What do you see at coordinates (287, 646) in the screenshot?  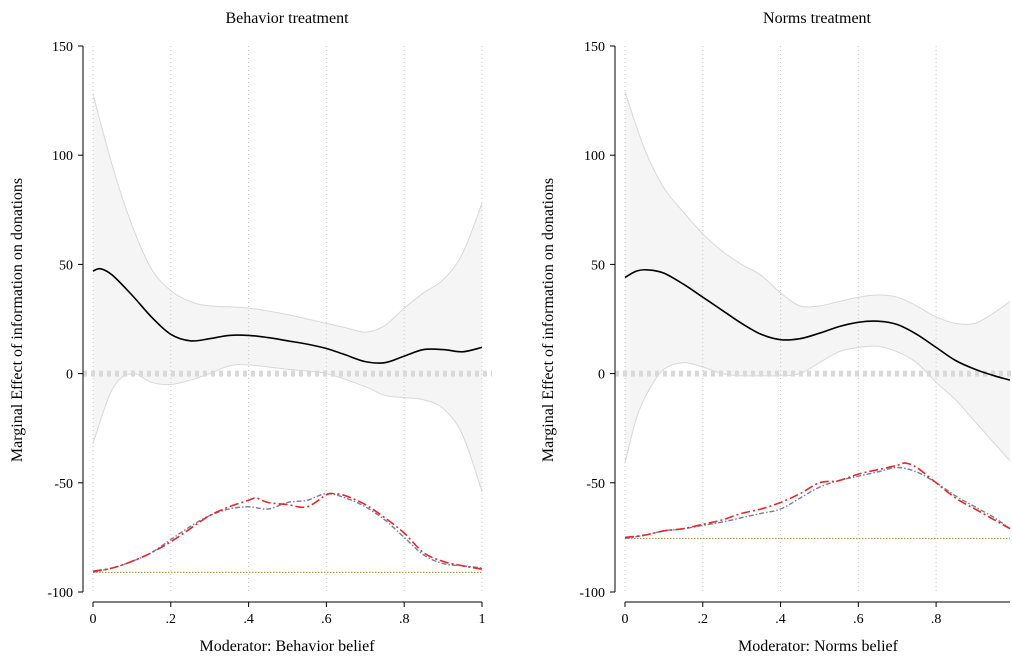 I see `x-axis-label: Moderator: Behavior belief` at bounding box center [287, 646].